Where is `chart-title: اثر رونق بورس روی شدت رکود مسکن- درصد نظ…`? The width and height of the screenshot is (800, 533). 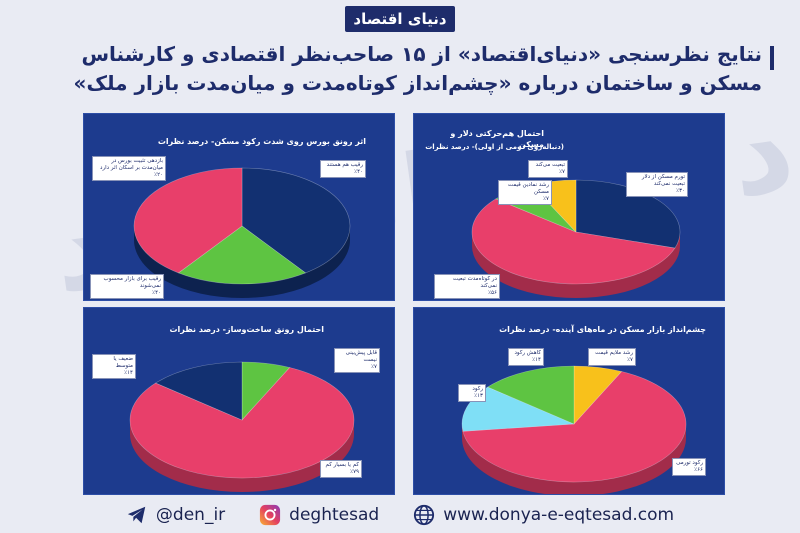
chart-title: اثر رونق بورس روی شدت رکود مسکن- درصد نظ… is located at coordinates (261, 141).